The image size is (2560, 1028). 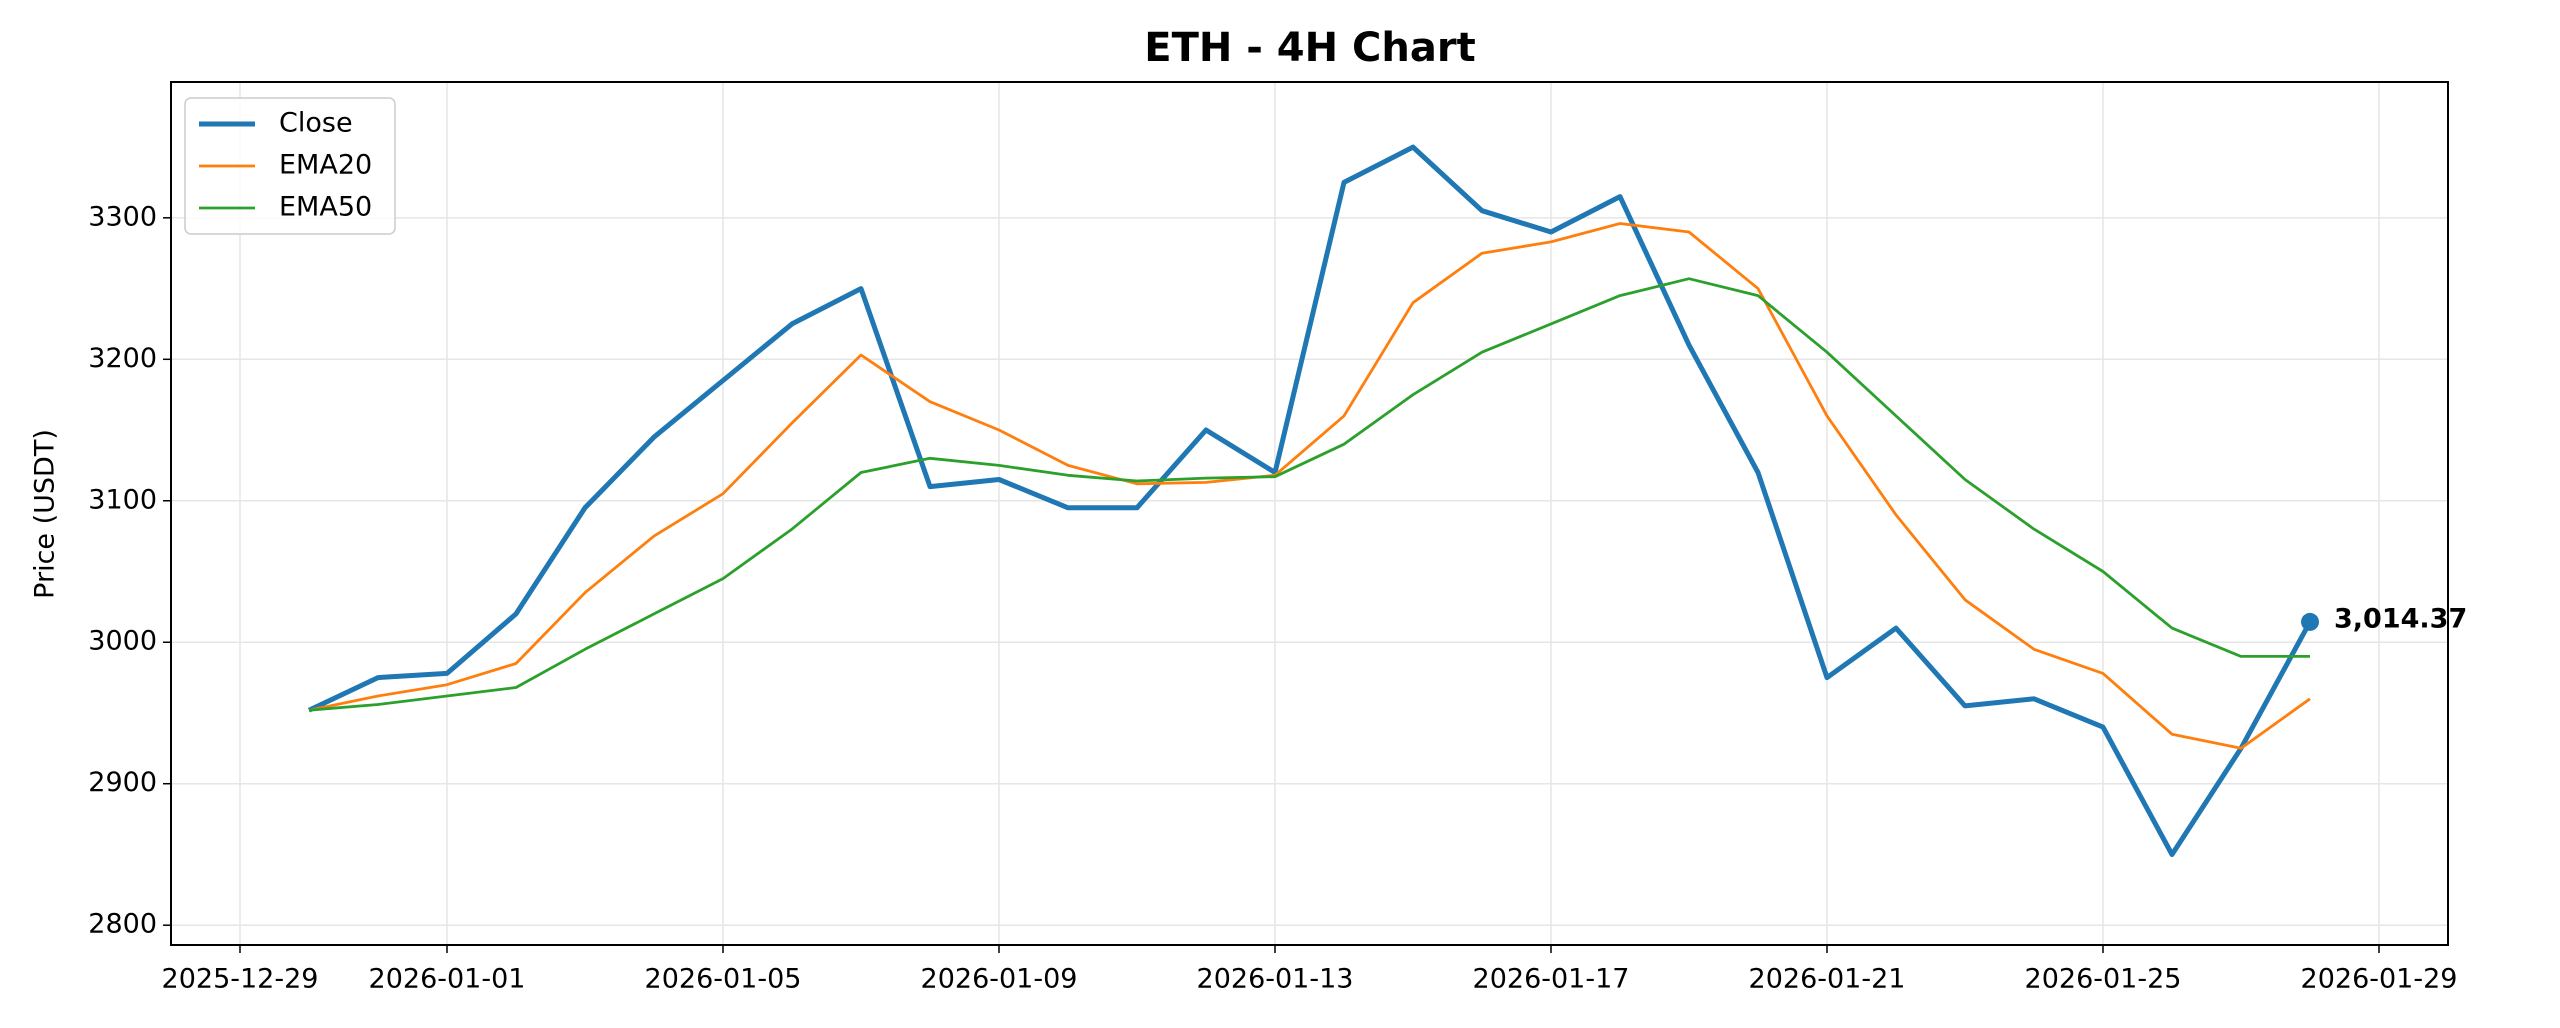 What do you see at coordinates (325, 165) in the screenshot?
I see `legend-label: EMA20` at bounding box center [325, 165].